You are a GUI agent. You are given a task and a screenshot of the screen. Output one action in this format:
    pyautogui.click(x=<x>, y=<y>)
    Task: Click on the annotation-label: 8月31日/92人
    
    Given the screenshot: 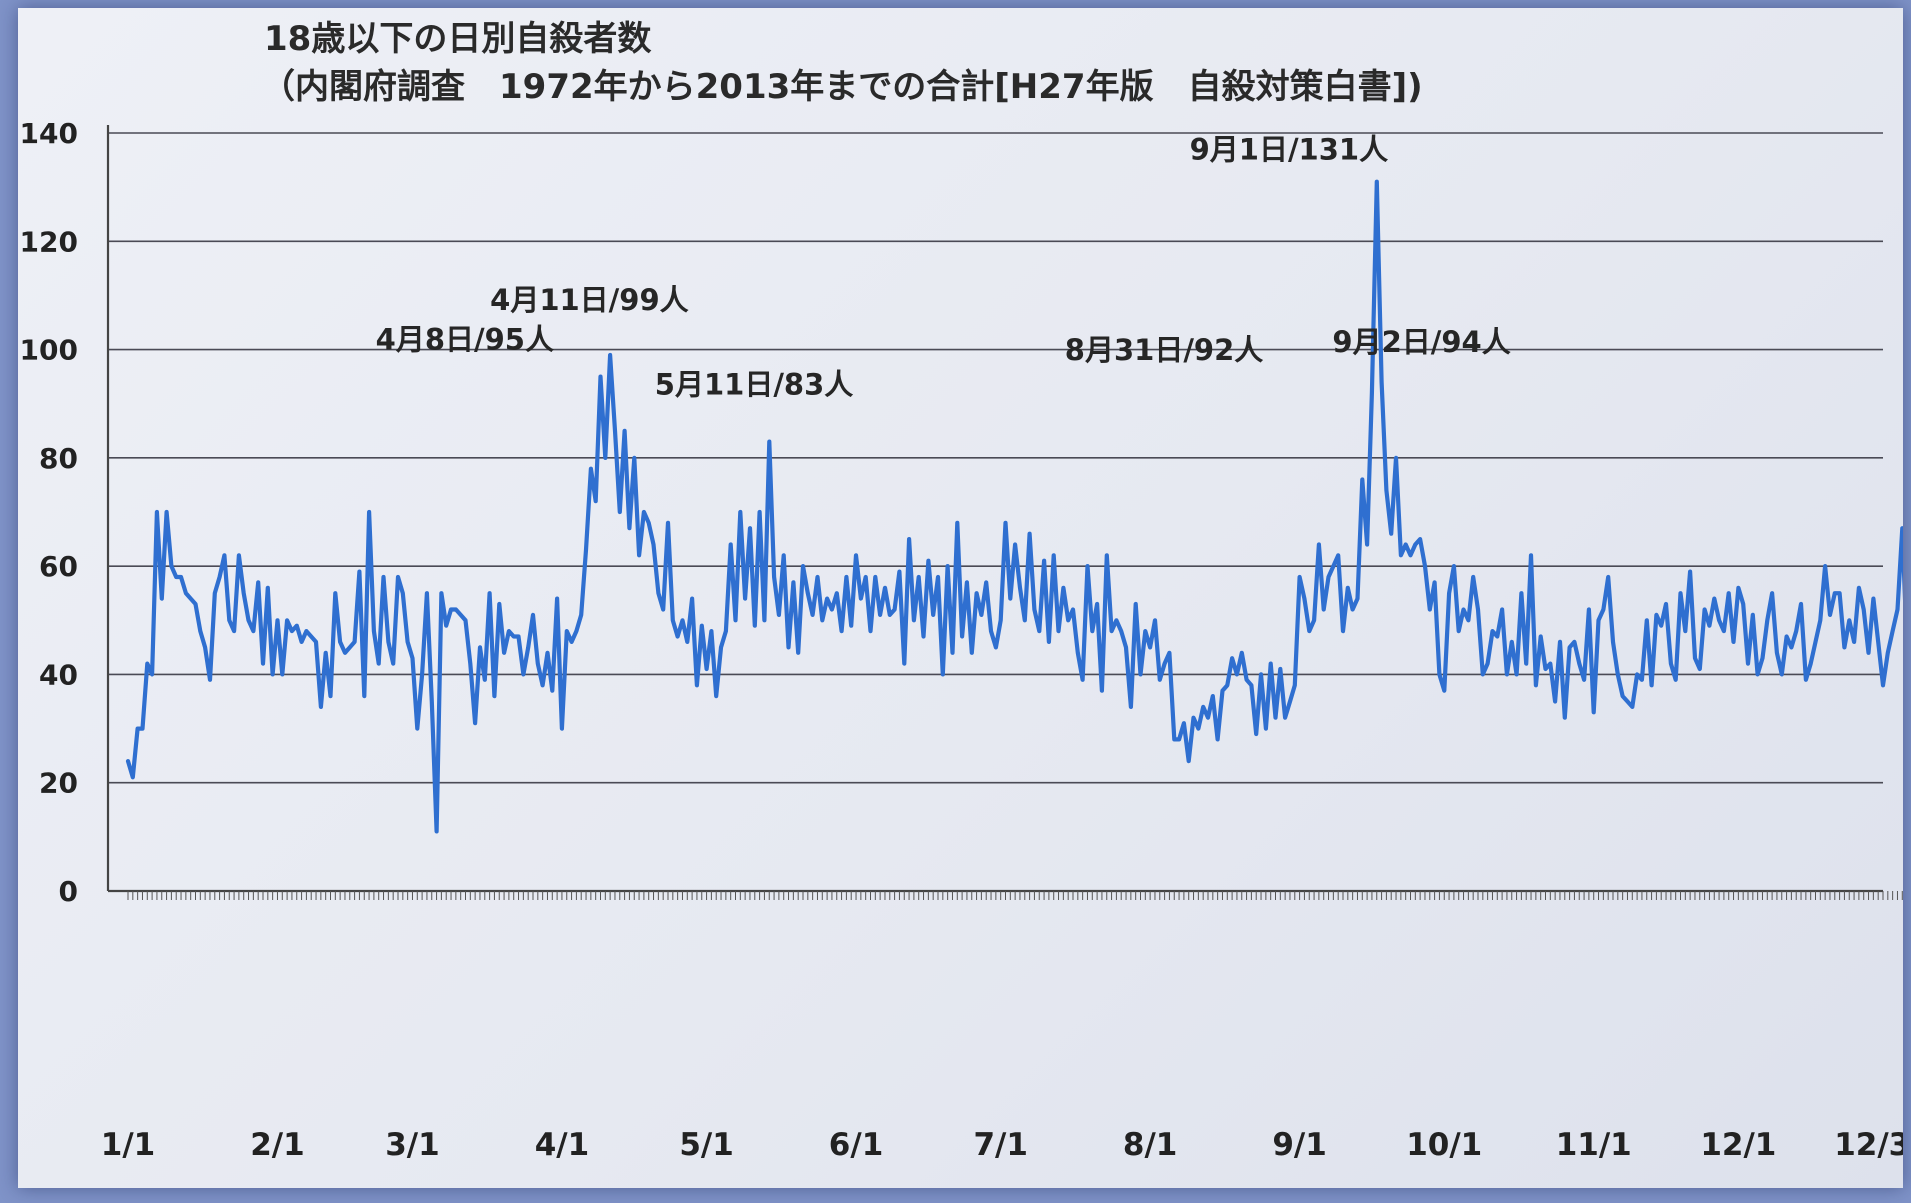 What is the action you would take?
    pyautogui.click(x=1164, y=350)
    